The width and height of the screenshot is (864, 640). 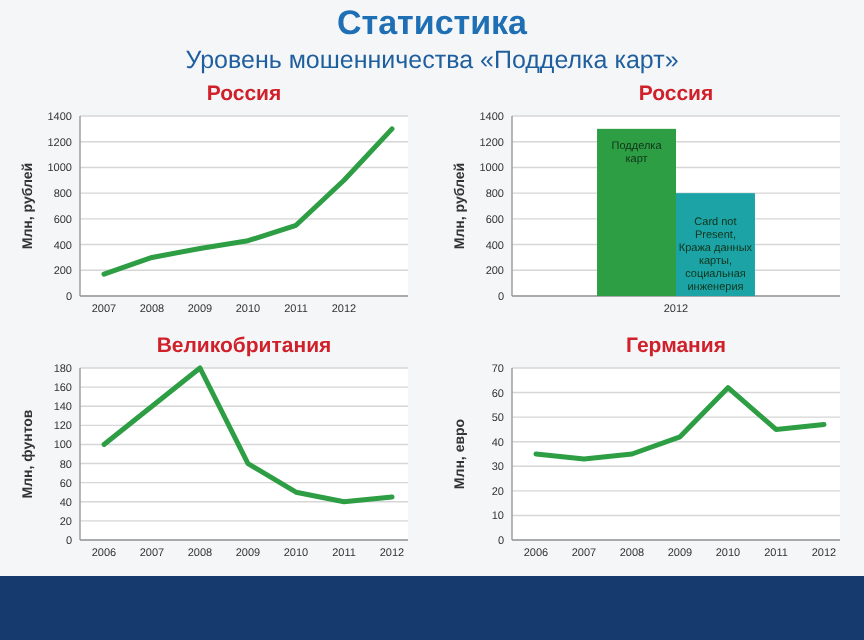 I want to click on chart-title: Великобритания, so click(x=244, y=346).